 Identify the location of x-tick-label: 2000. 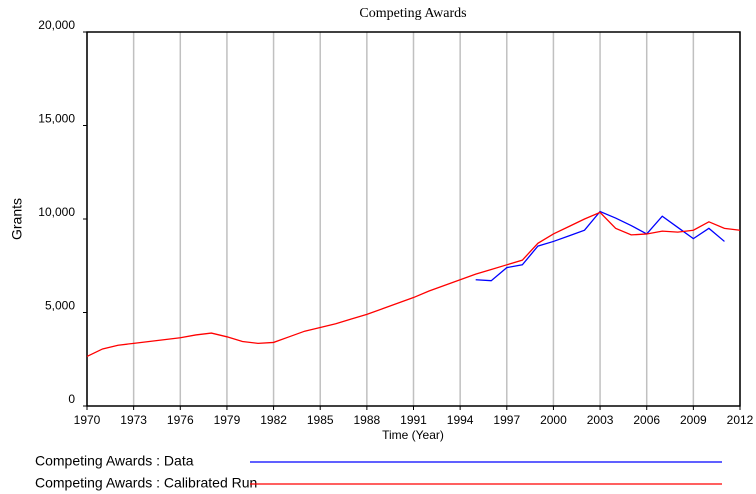
(553, 420).